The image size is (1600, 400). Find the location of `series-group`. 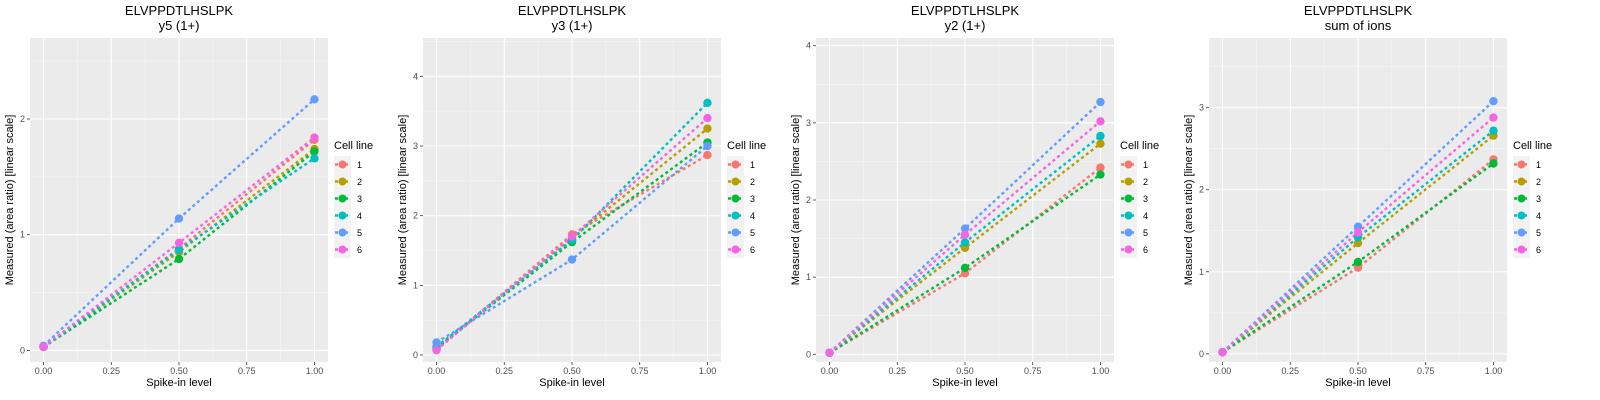

series-group is located at coordinates (965, 227).